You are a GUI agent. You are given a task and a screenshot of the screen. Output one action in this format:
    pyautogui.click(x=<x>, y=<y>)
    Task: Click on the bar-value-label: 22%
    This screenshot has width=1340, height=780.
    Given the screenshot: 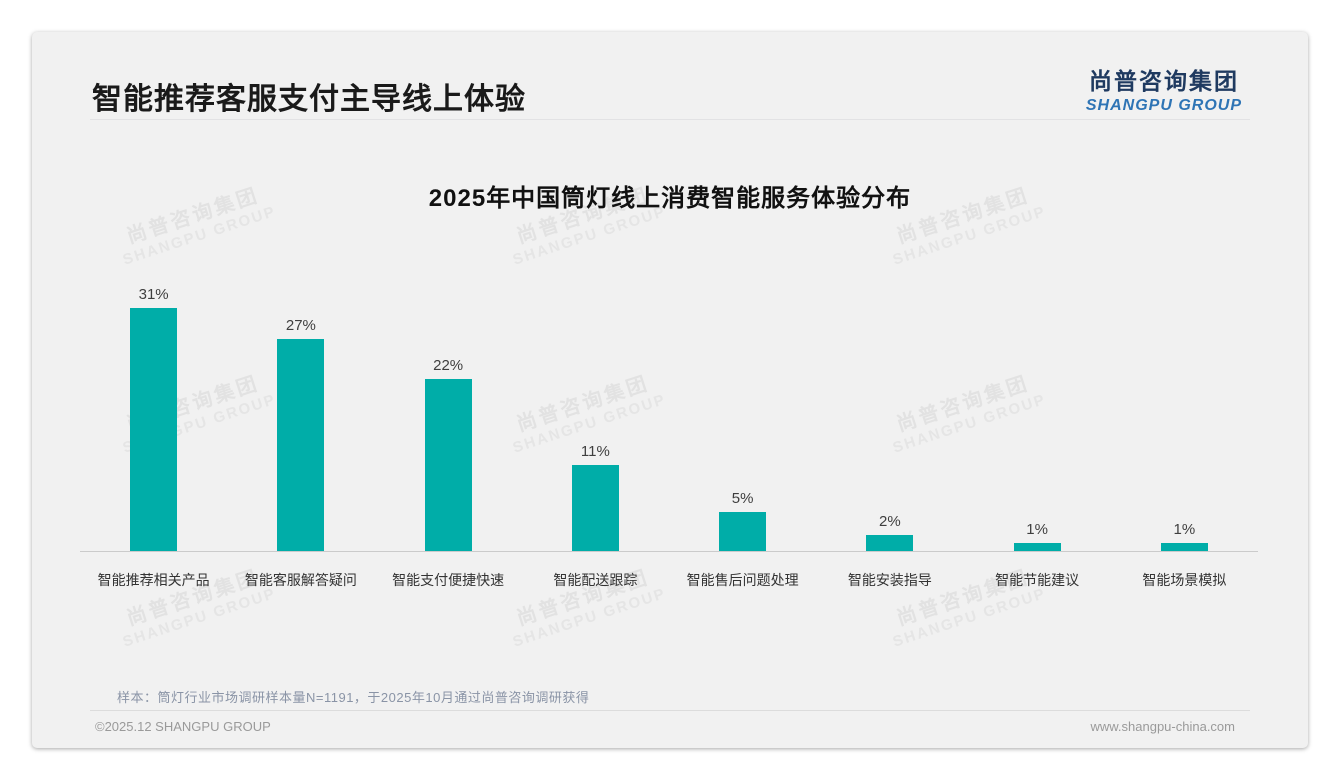 What is the action you would take?
    pyautogui.click(x=448, y=365)
    